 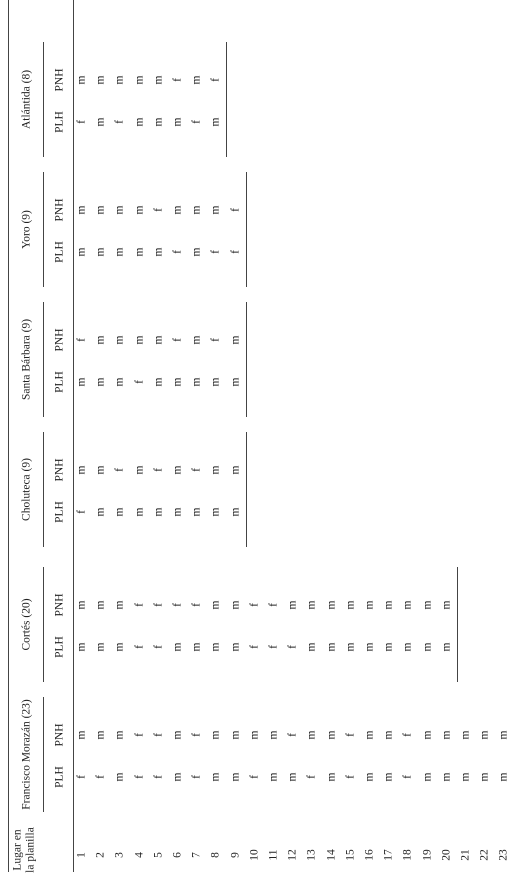 What do you see at coordinates (26, 99) in the screenshot?
I see `department-header: Atlántida (8)` at bounding box center [26, 99].